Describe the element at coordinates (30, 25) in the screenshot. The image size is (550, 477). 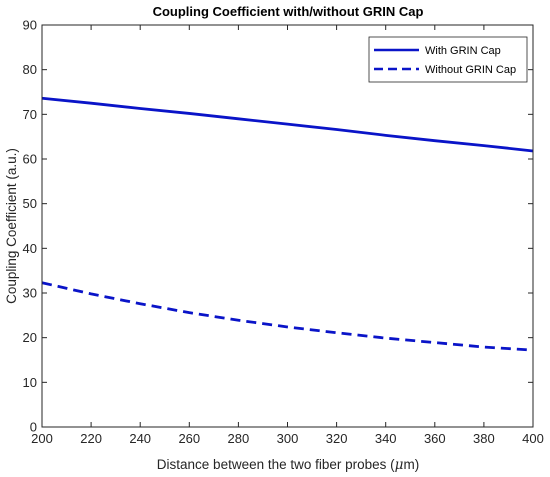
I see `y-tick-label: 90` at that location.